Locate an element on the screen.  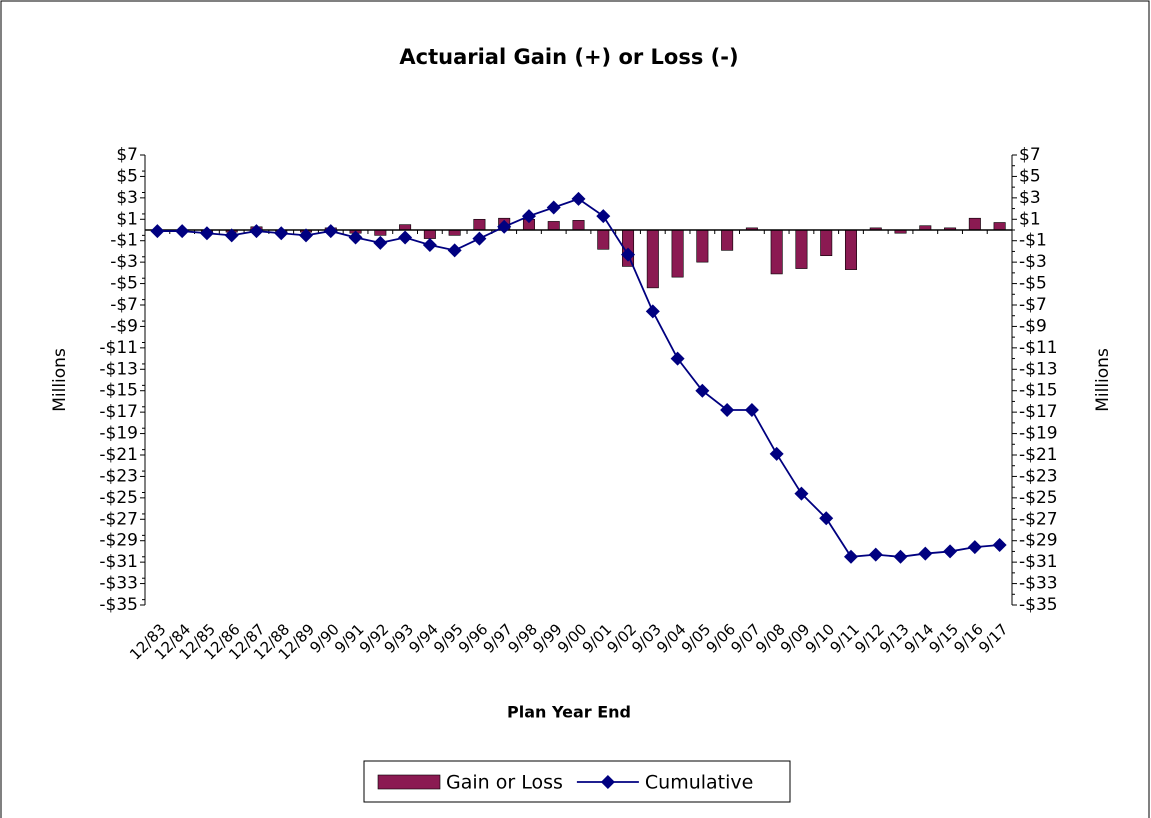
y-tick-label: -$29 is located at coordinates (118, 541).